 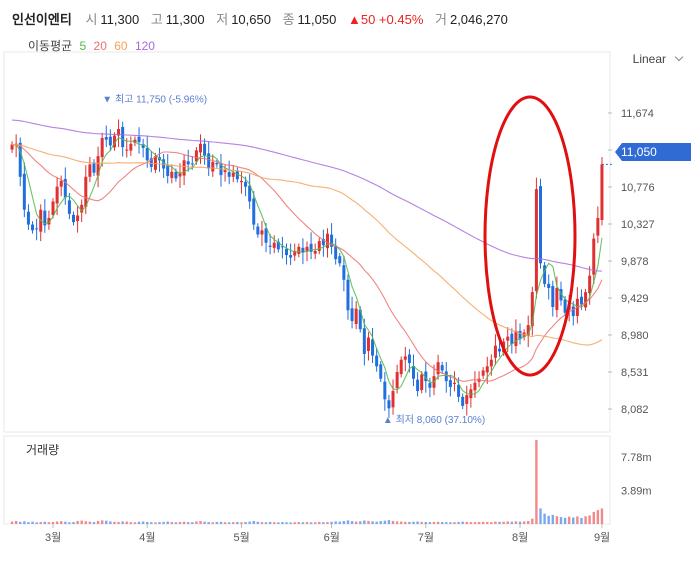 I want to click on scale-selector: Linear, so click(x=649, y=59).